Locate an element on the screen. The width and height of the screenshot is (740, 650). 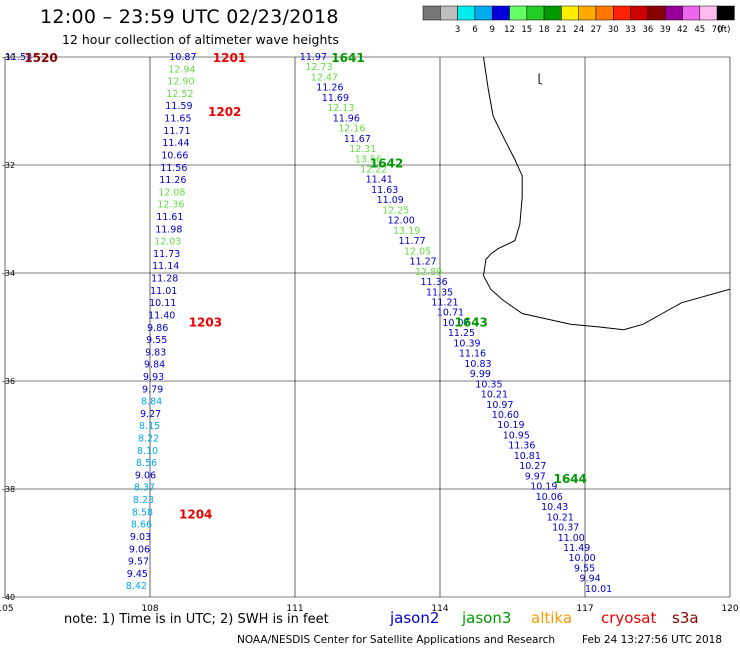
satellite-legend-jason3: jason3 is located at coordinates (487, 618).